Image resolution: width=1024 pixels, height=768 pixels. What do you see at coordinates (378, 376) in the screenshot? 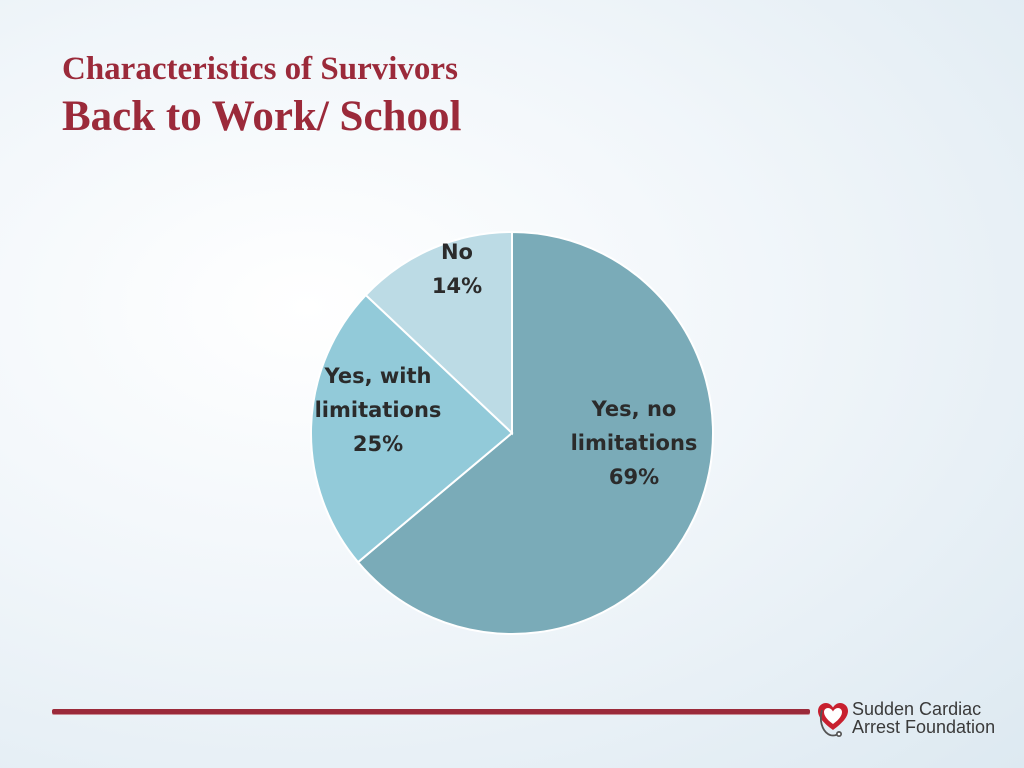
I see `pie-label-line: Yes, with` at bounding box center [378, 376].